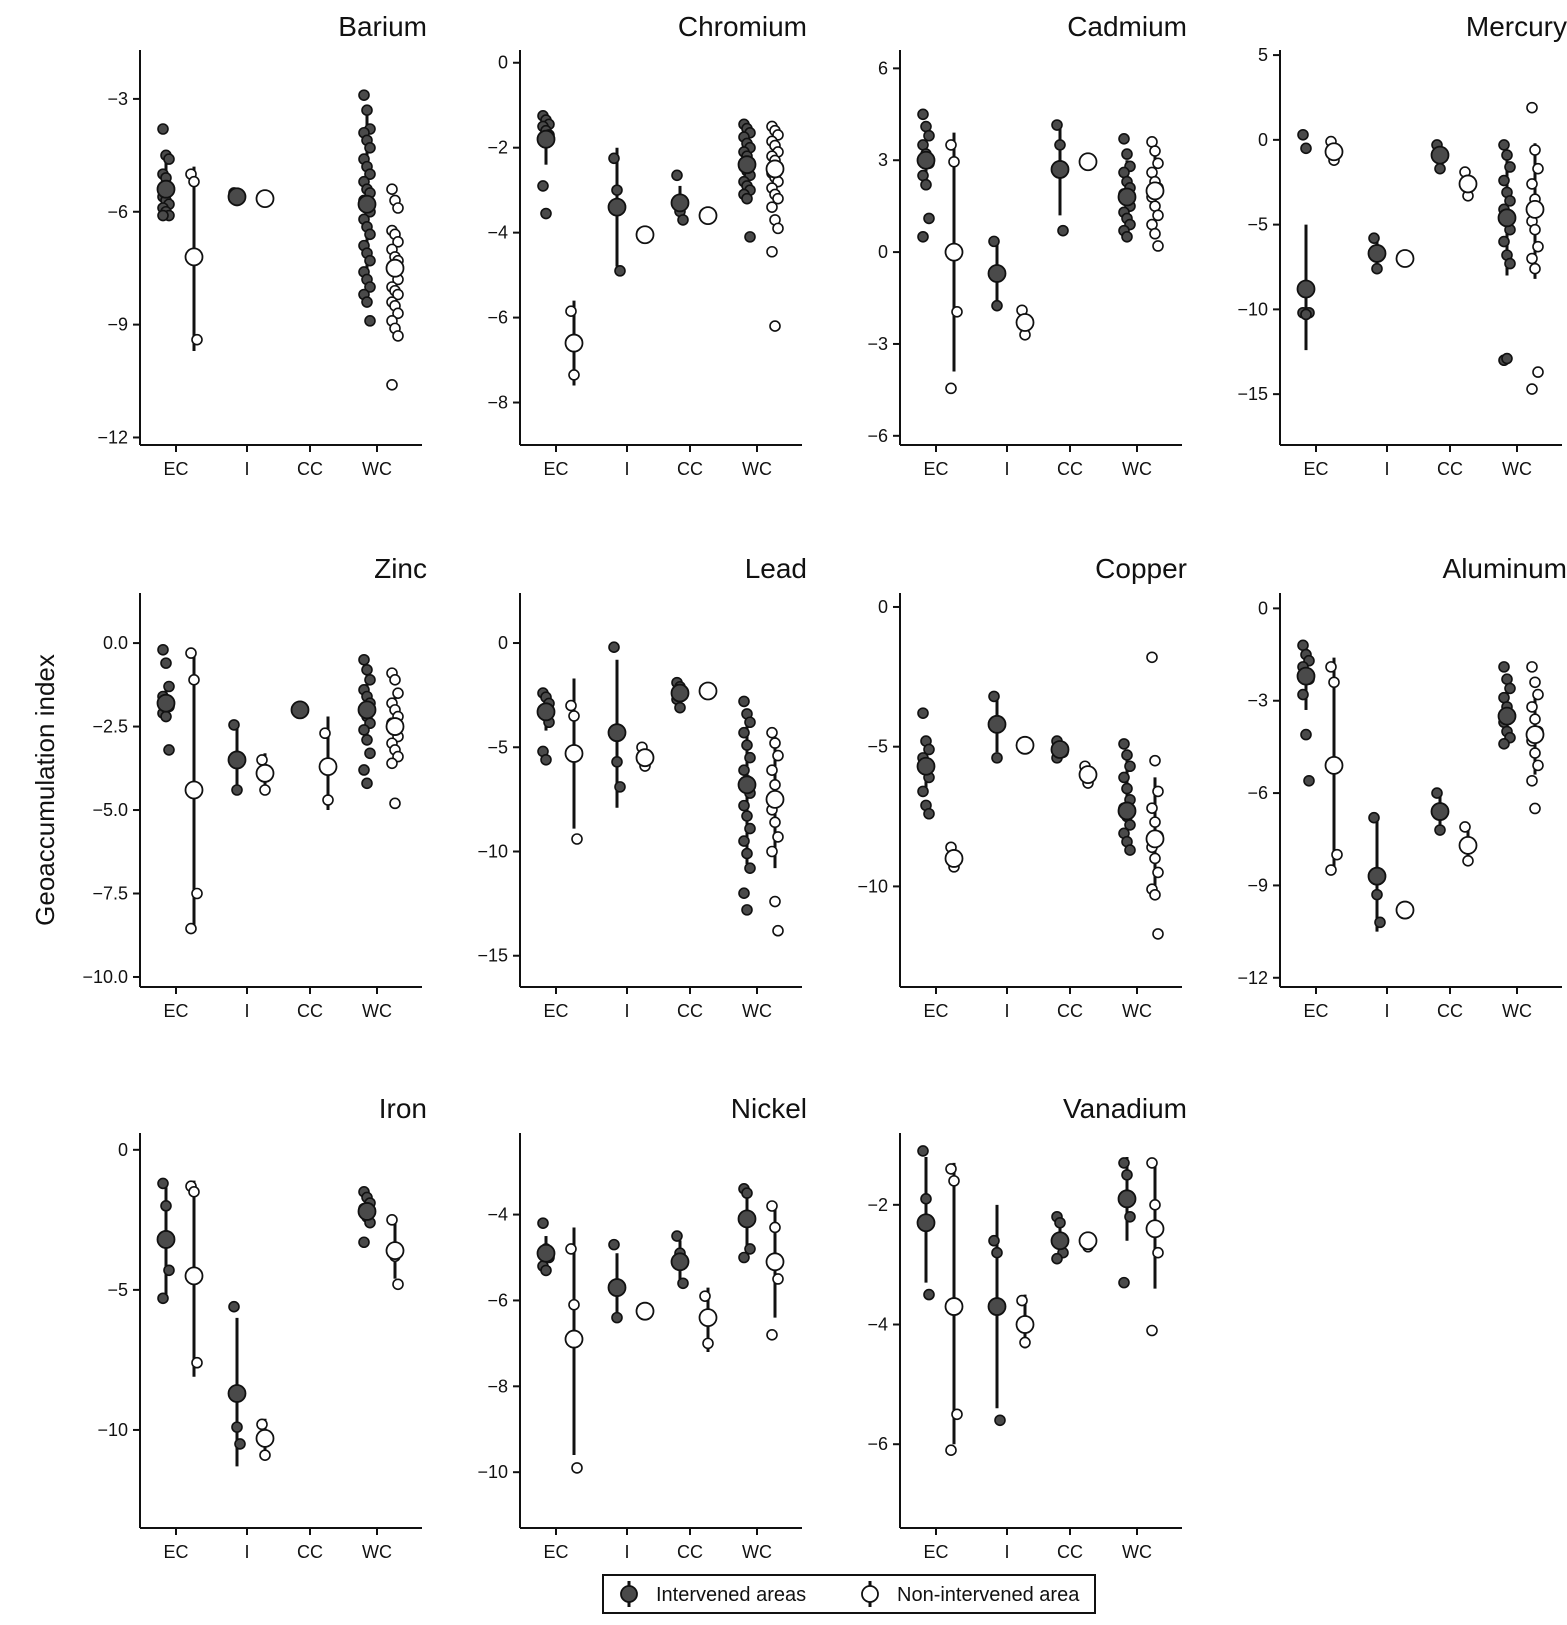  What do you see at coordinates (492, 1472) in the screenshot?
I see `y-tick-label-nickel: −10` at bounding box center [492, 1472].